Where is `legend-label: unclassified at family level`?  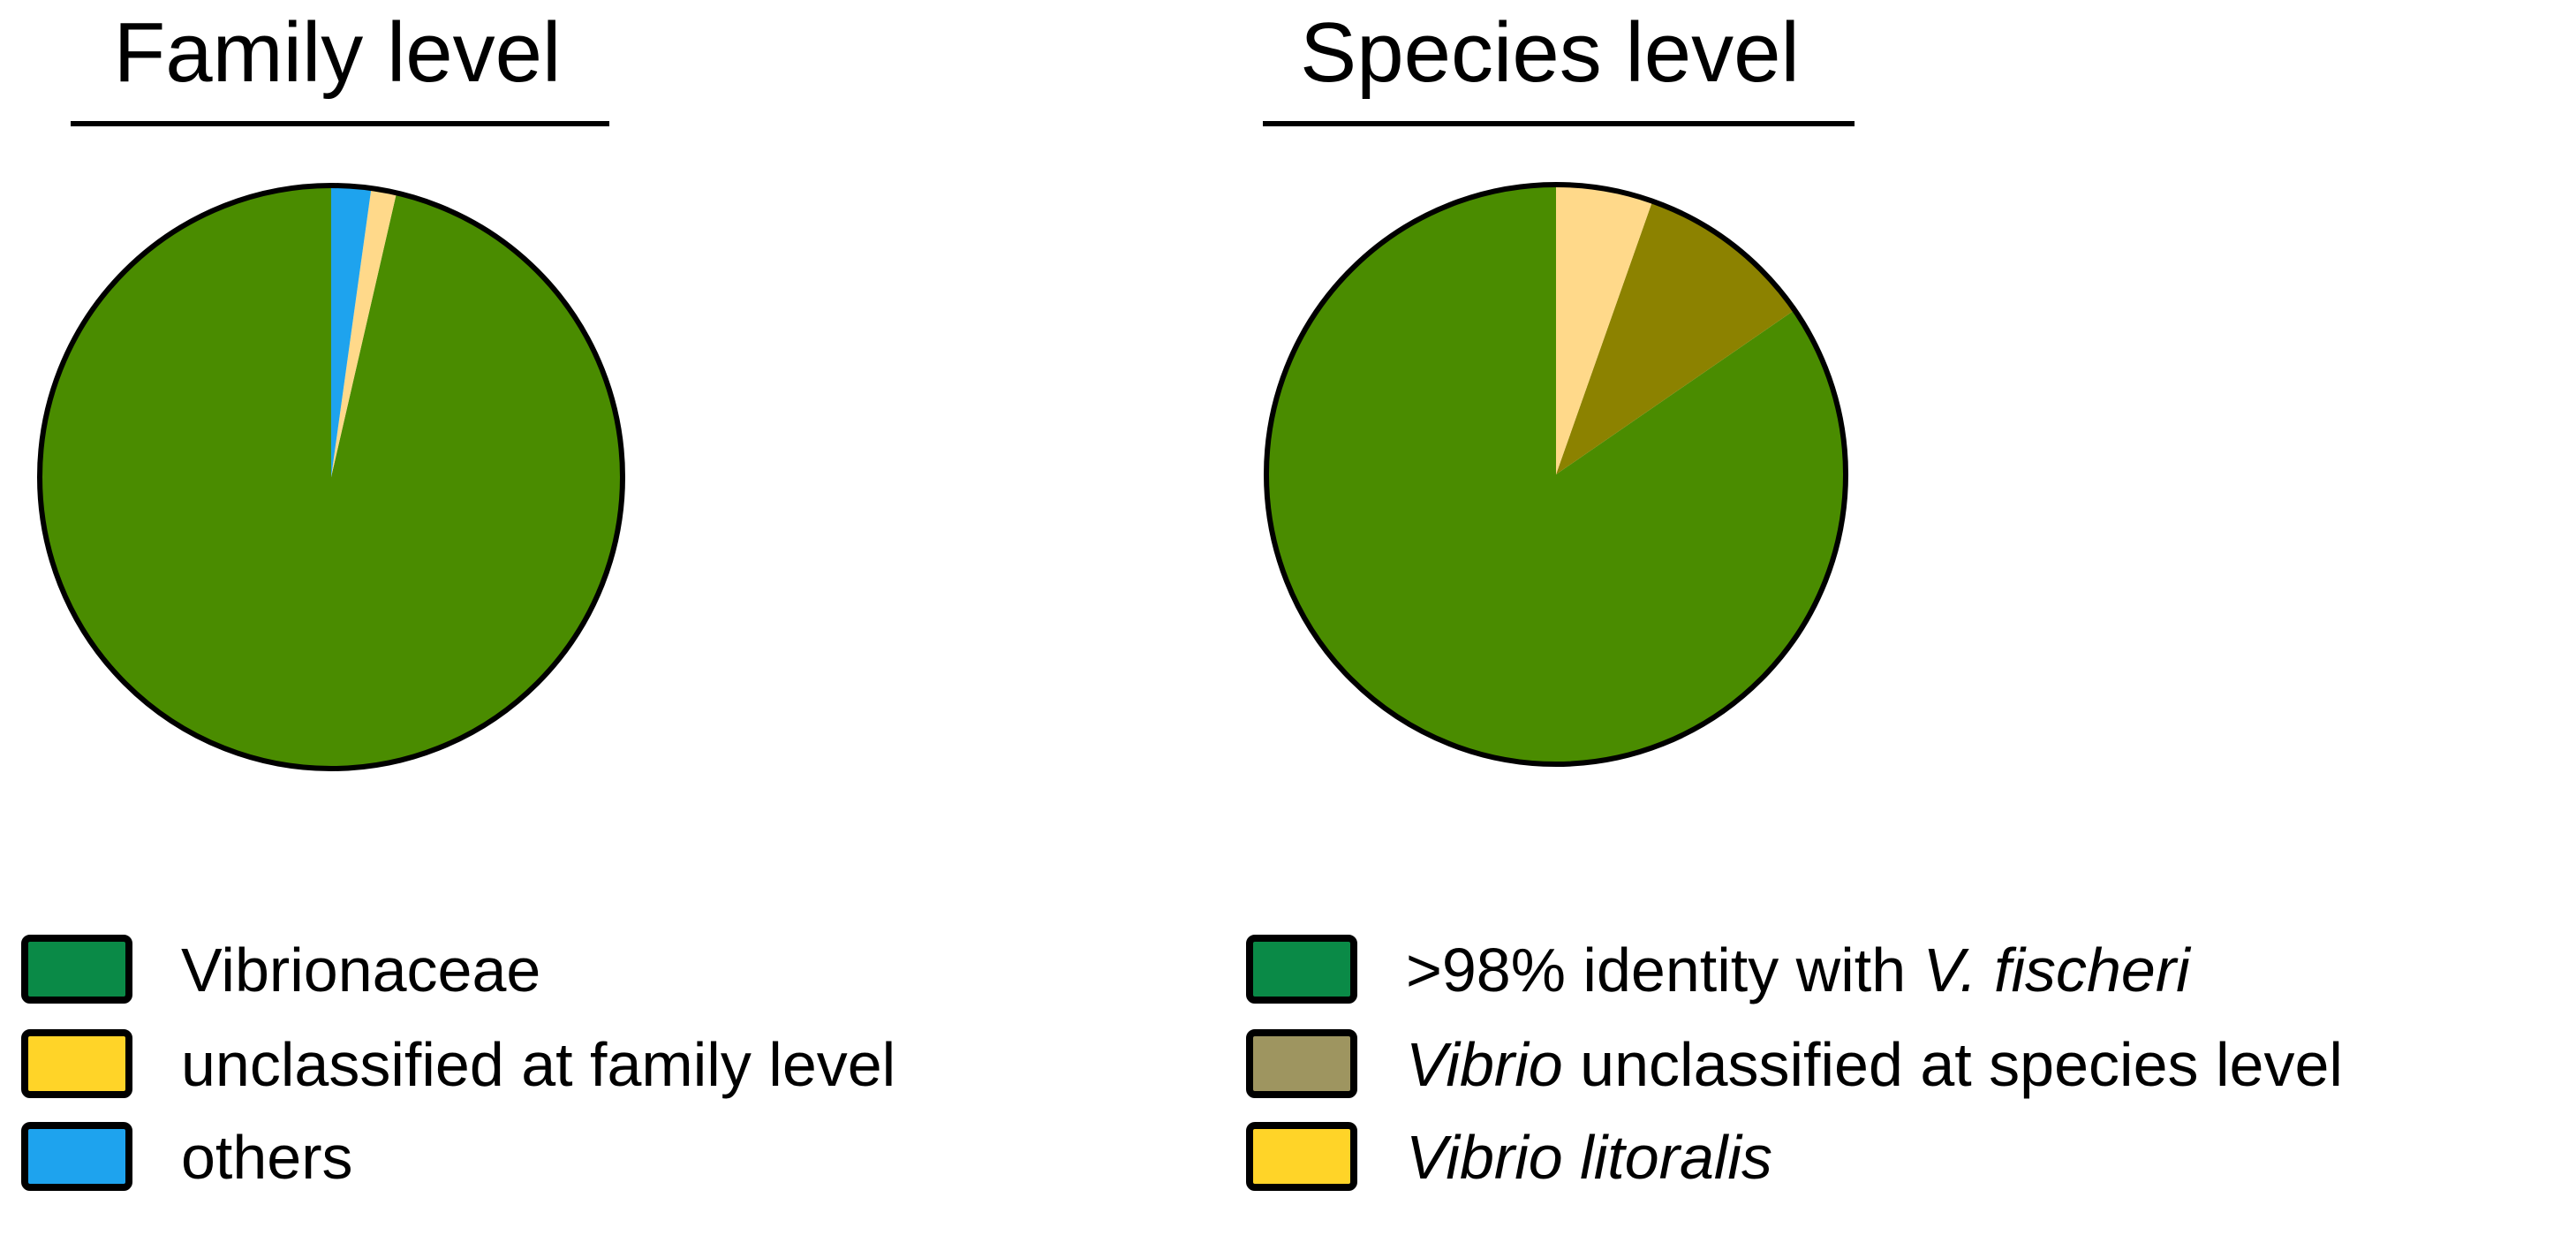
legend-label: unclassified at family level is located at coordinates (538, 1064).